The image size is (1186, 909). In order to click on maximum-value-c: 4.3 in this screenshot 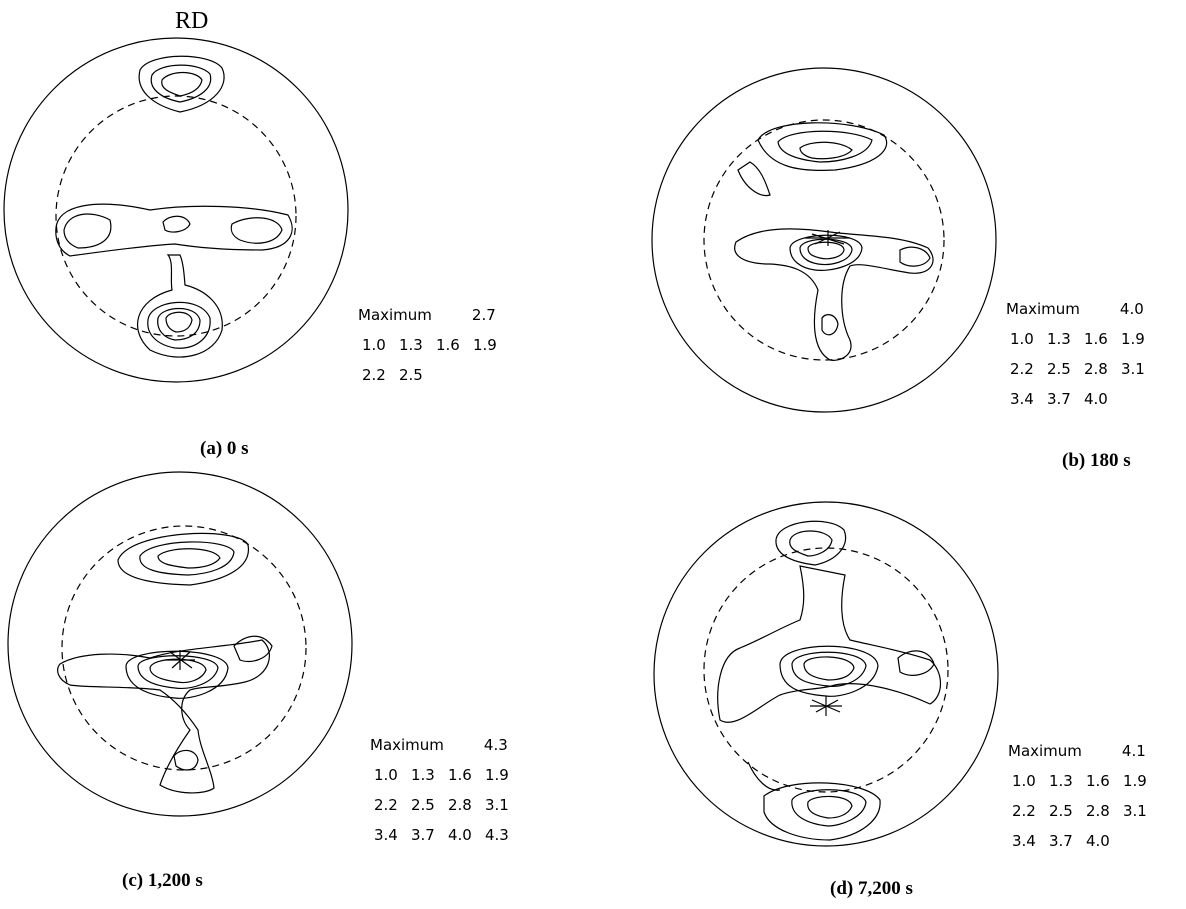, I will do `click(495, 745)`.